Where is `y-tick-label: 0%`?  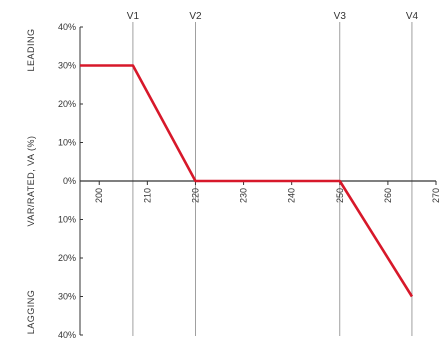
y-tick-label: 0% is located at coordinates (69, 181).